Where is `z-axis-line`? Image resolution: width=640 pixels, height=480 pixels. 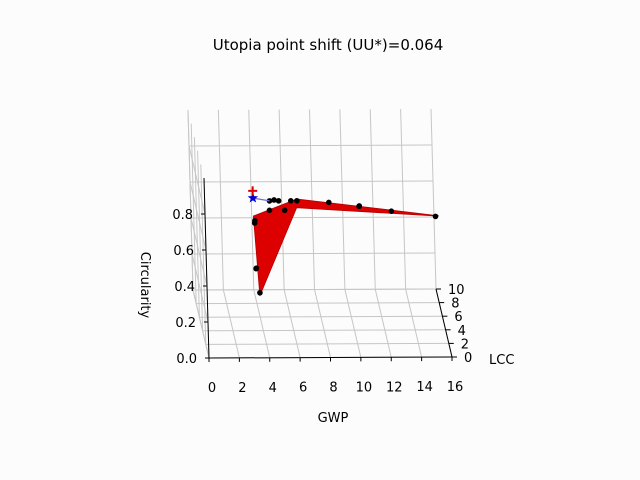
z-axis-line is located at coordinates (206, 268).